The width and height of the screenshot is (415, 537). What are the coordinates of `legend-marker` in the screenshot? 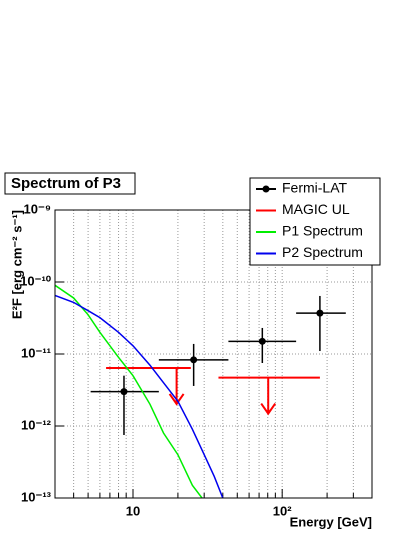 It's located at (266, 189).